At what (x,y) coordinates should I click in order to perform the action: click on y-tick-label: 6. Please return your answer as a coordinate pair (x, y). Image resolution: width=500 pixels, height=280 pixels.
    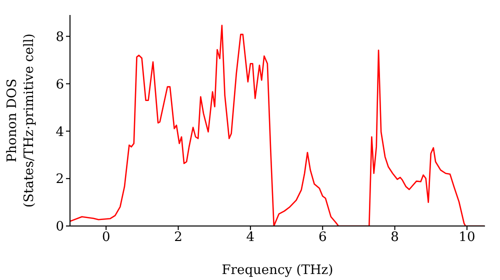
    Looking at the image, I should click on (60, 84).